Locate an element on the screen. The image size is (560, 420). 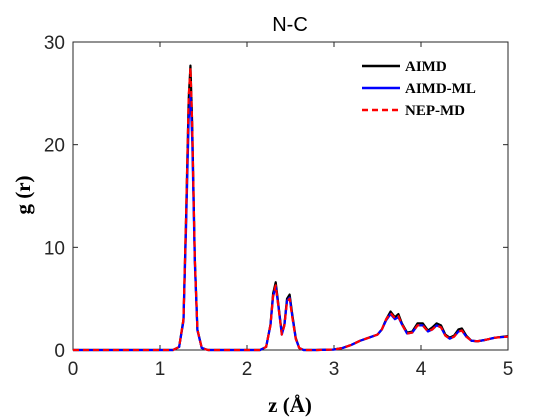
y-tick-label: 10 is located at coordinates (54, 248).